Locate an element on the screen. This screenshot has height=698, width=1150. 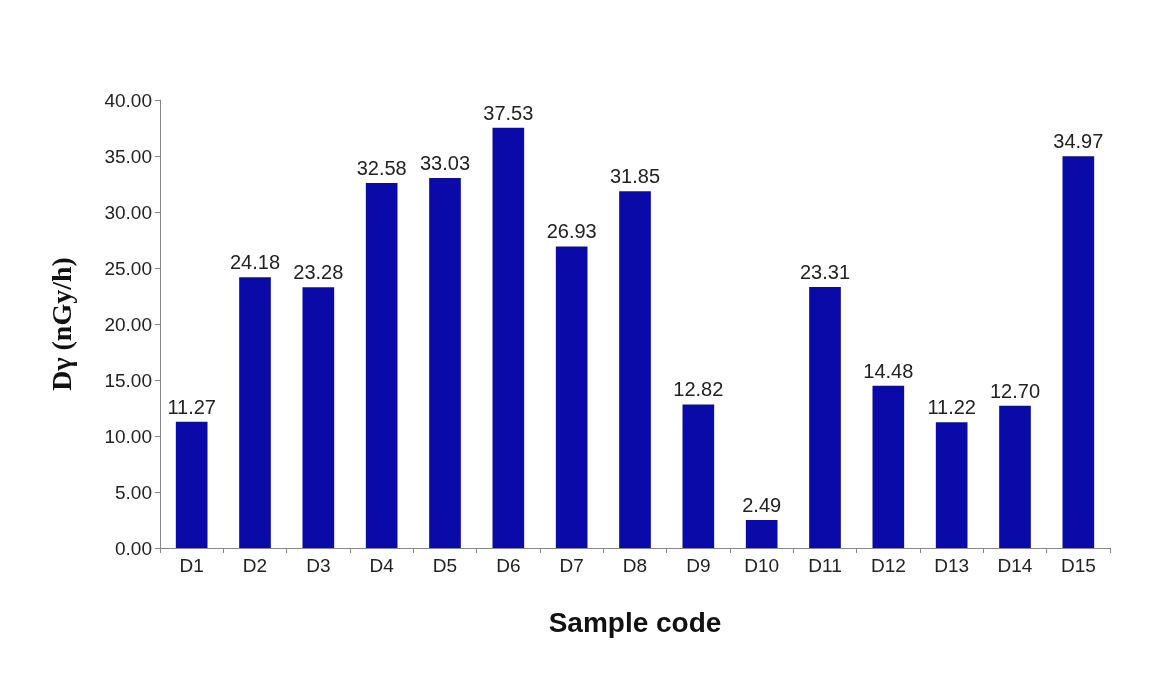
y-tick-label: 20.00 is located at coordinates (128, 324).